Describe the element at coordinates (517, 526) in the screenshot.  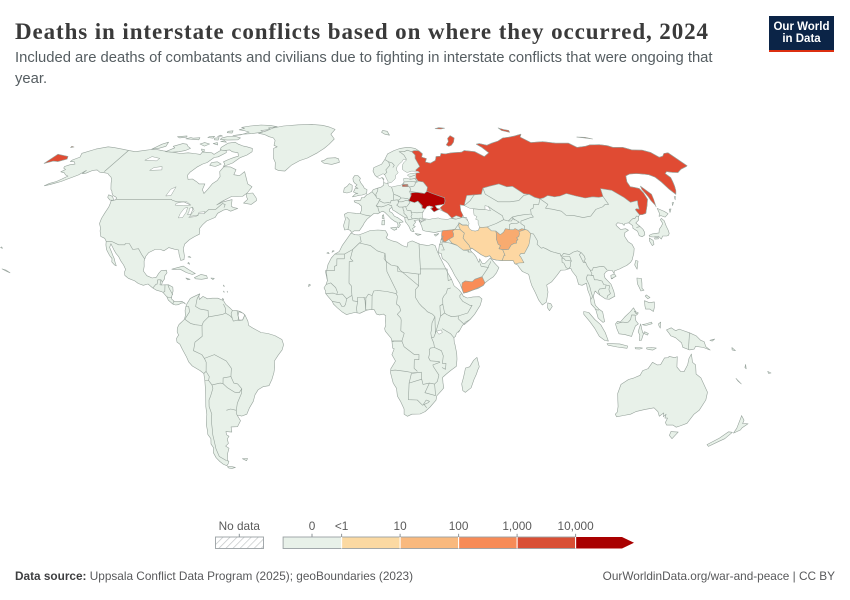
I see `svg-text: 1,000` at that location.